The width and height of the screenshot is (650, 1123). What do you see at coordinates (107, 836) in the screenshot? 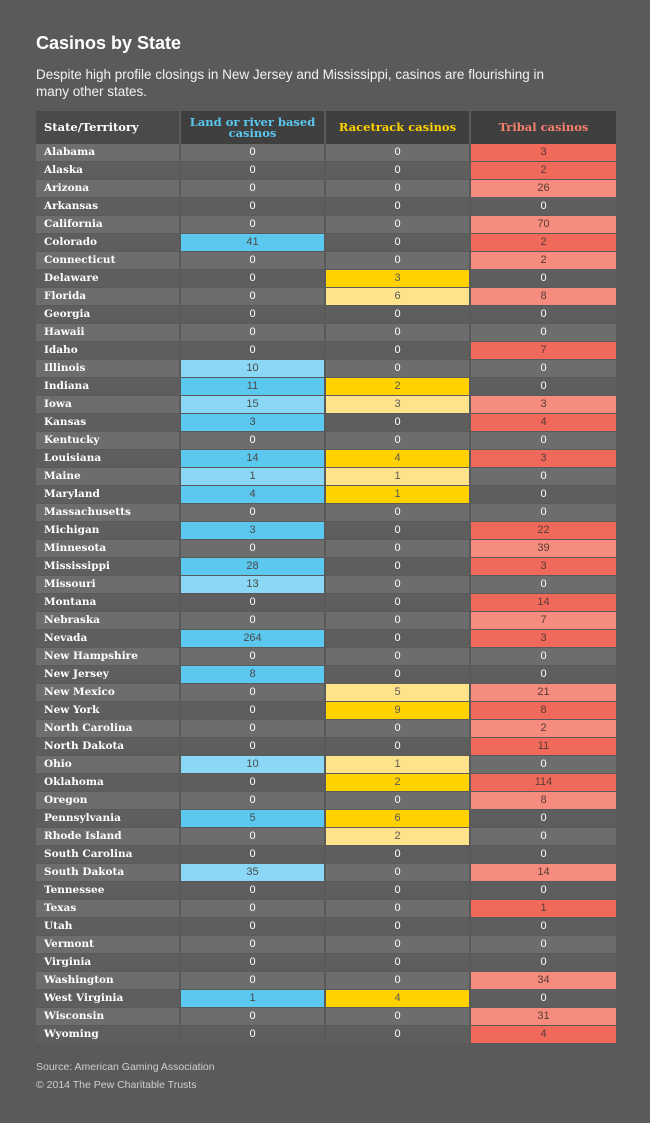
I see `state-name: Rhode Island` at bounding box center [107, 836].